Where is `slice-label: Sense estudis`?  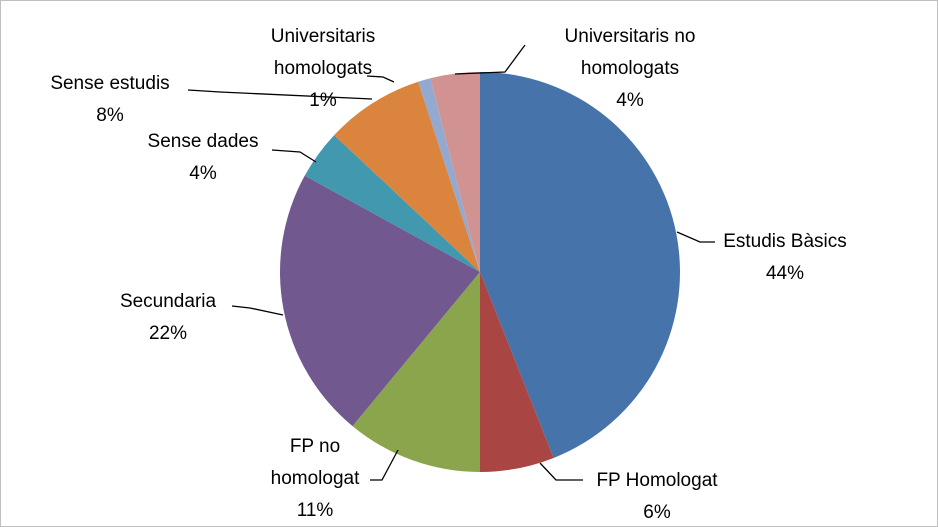 slice-label: Sense estudis is located at coordinates (109, 83).